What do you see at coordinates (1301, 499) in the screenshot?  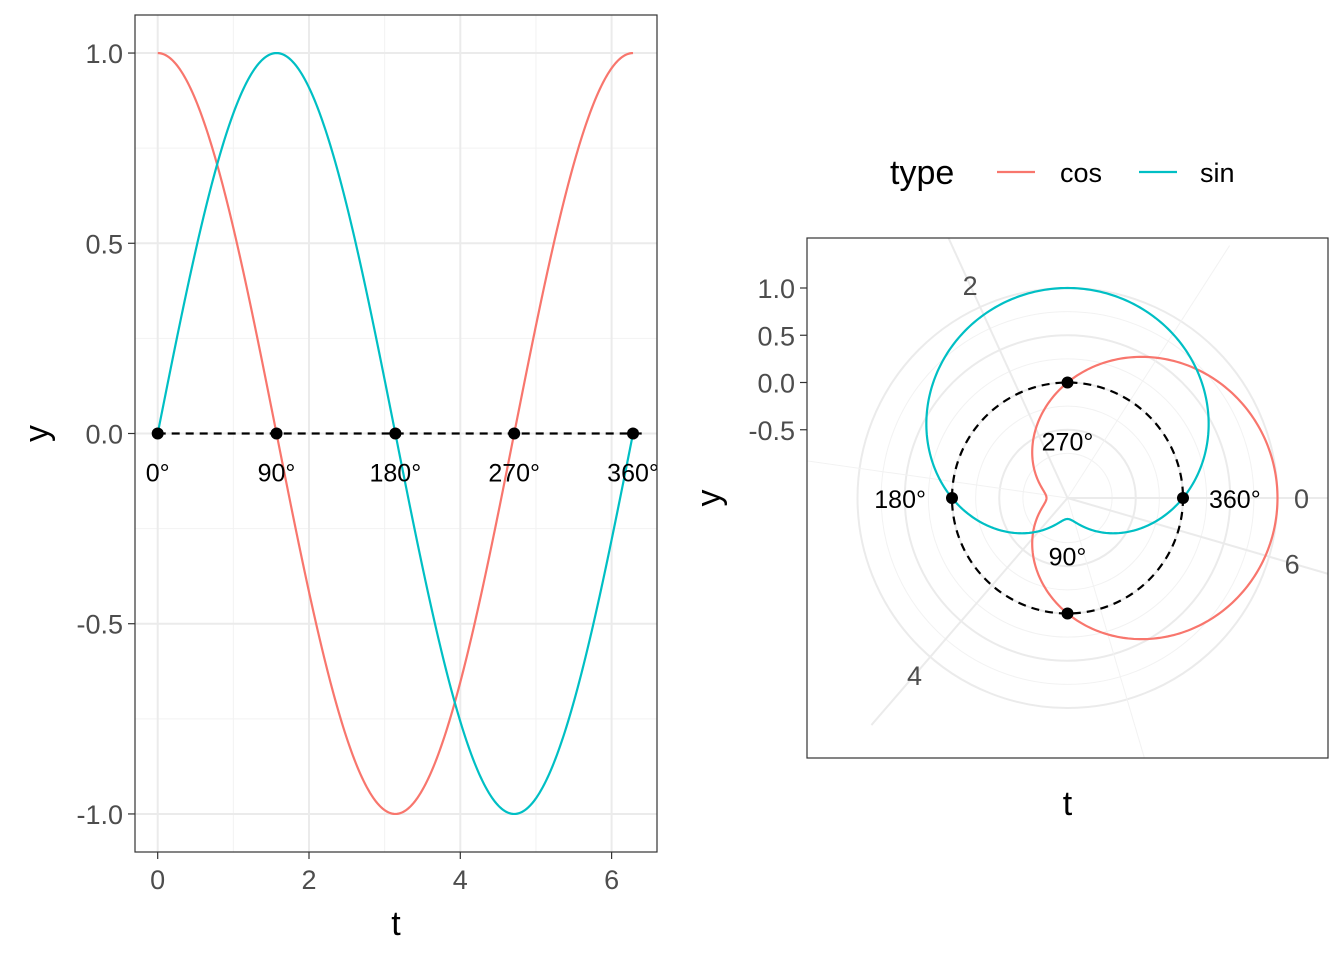 I see `theta-tick-label: 0` at bounding box center [1301, 499].